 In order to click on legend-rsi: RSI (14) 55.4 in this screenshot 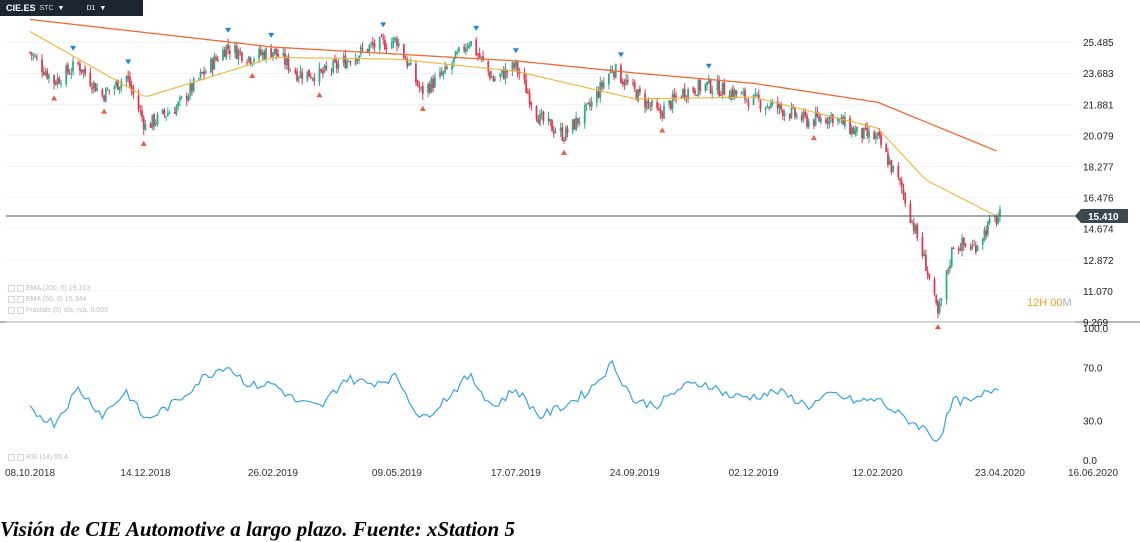, I will do `click(38, 457)`.